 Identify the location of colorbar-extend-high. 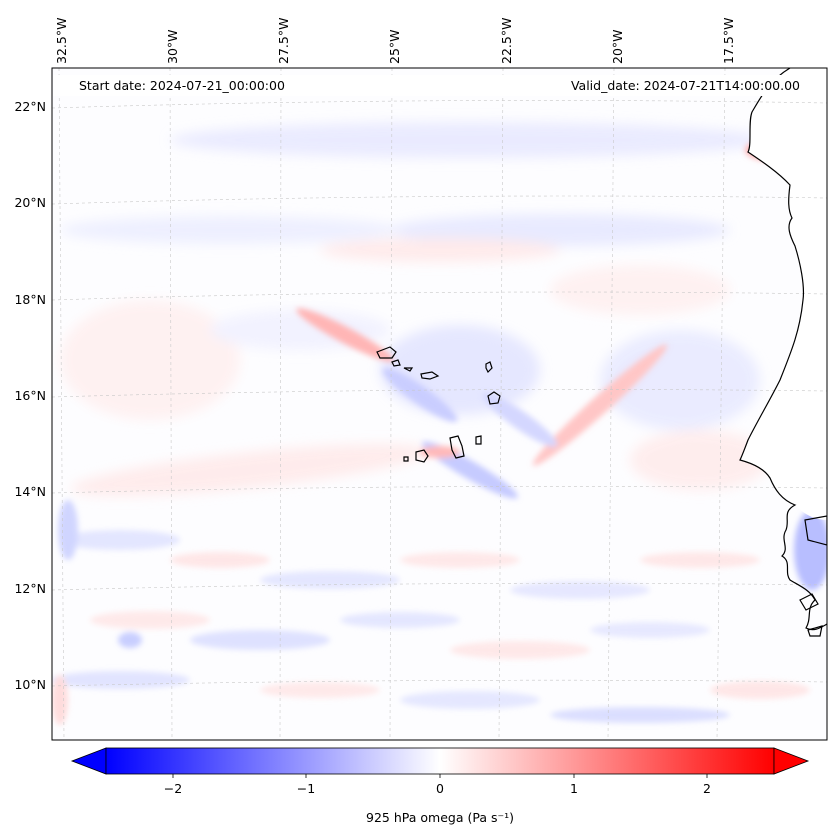
(791, 761).